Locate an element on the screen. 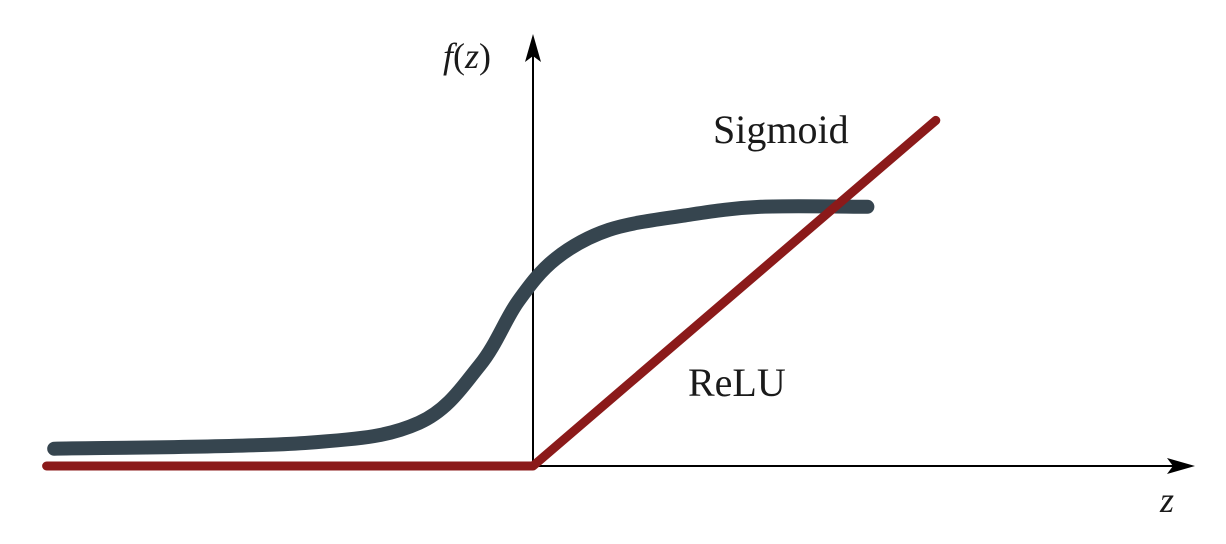 The width and height of the screenshot is (1226, 544). relu-label: ReLU is located at coordinates (737, 382).